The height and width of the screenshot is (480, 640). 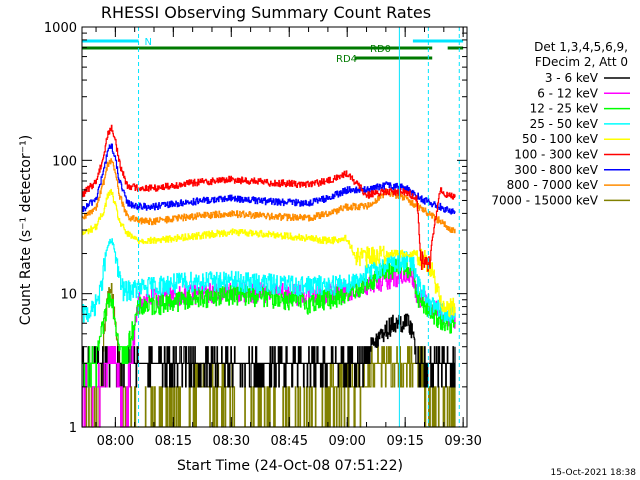 What do you see at coordinates (572, 78) in the screenshot?
I see `legend-label: 3 - 6 keV` at bounding box center [572, 78].